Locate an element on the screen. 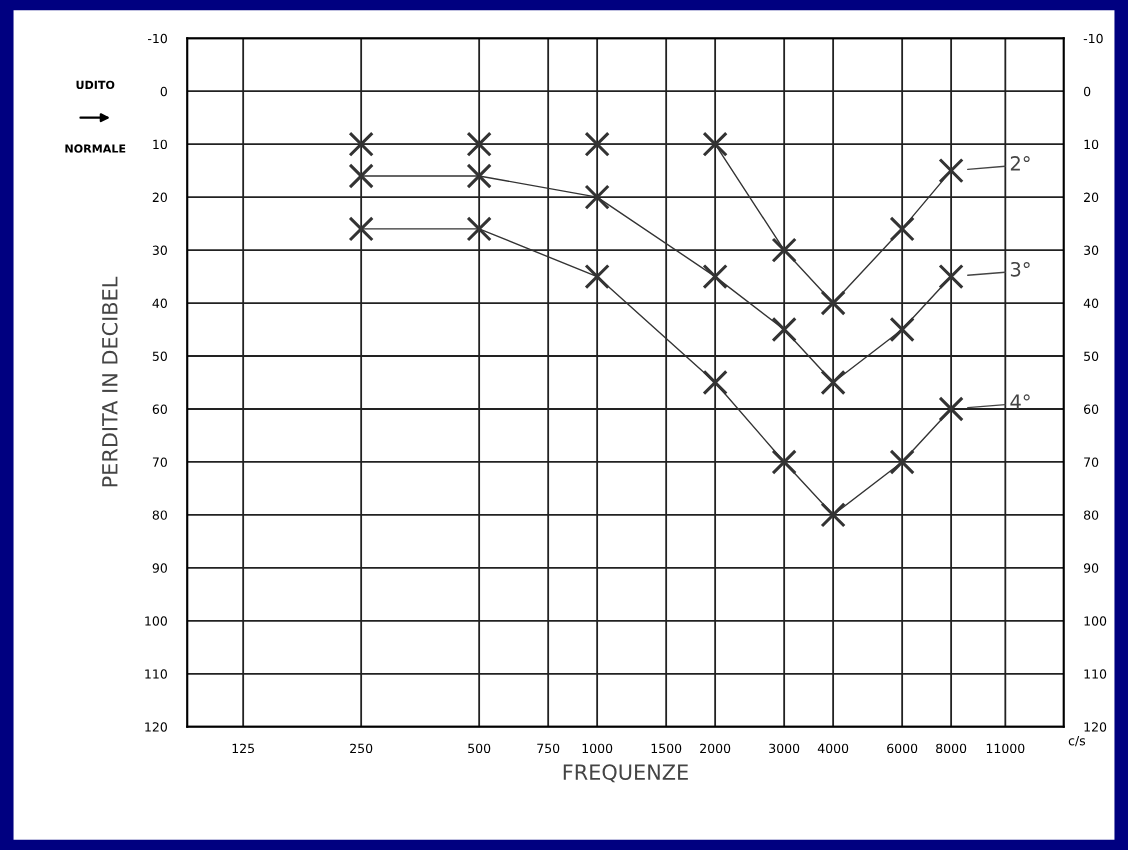 The width and height of the screenshot is (1128, 850). x-tick-label: 8000 is located at coordinates (951, 748).